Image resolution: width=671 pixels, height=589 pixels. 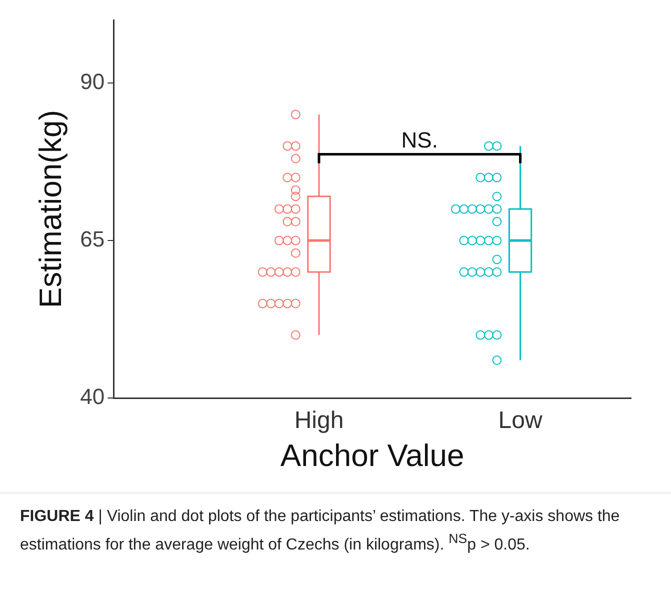 What do you see at coordinates (50, 209) in the screenshot?
I see `y-axis-title: Estimation(kg)` at bounding box center [50, 209].